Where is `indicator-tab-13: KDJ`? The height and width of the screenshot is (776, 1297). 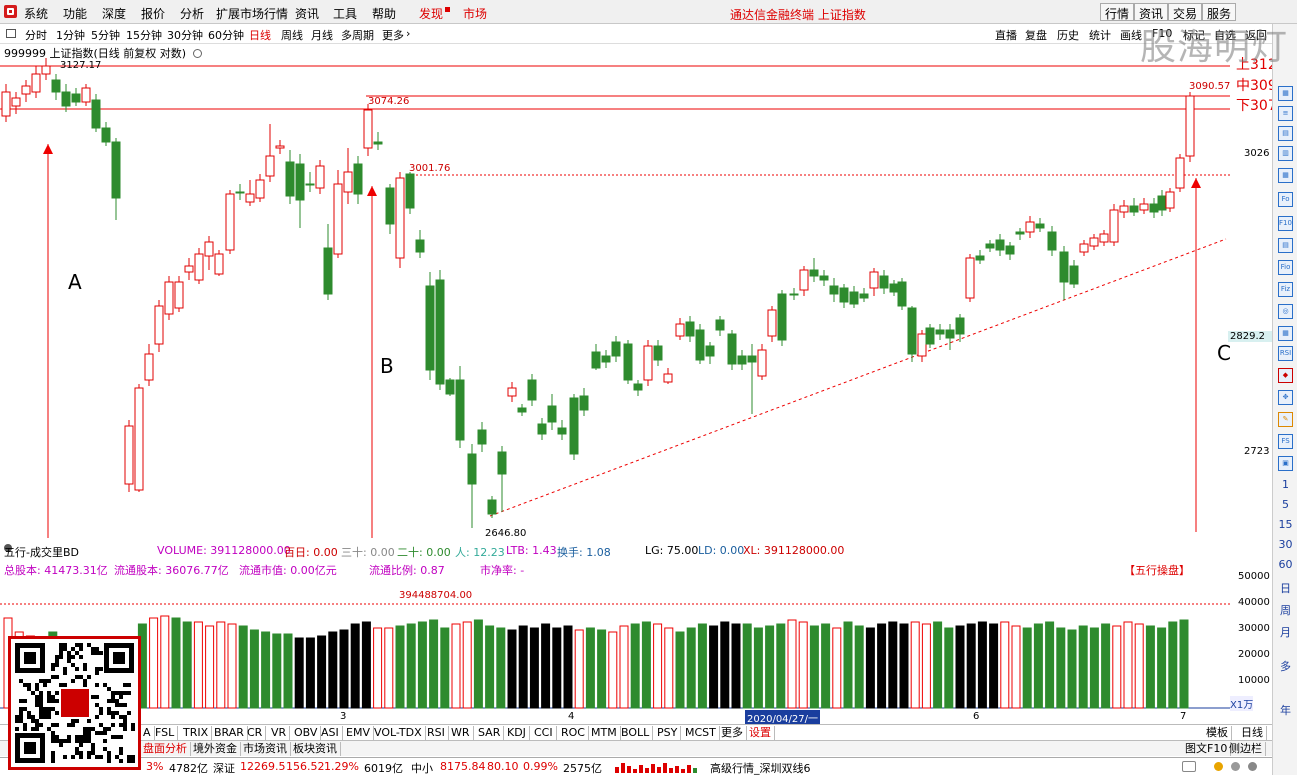 indicator-tab-13: KDJ is located at coordinates (517, 733).